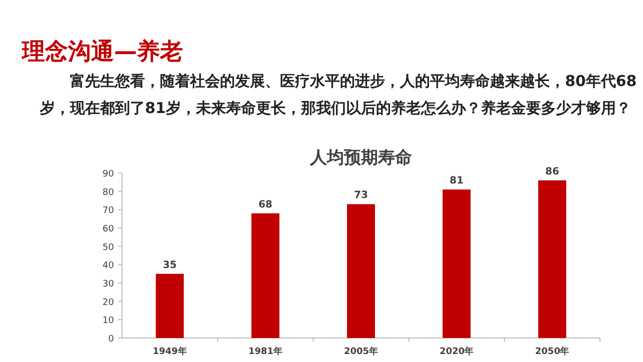  Describe the element at coordinates (361, 351) in the screenshot. I see `x-tick-label: 2005年` at that location.